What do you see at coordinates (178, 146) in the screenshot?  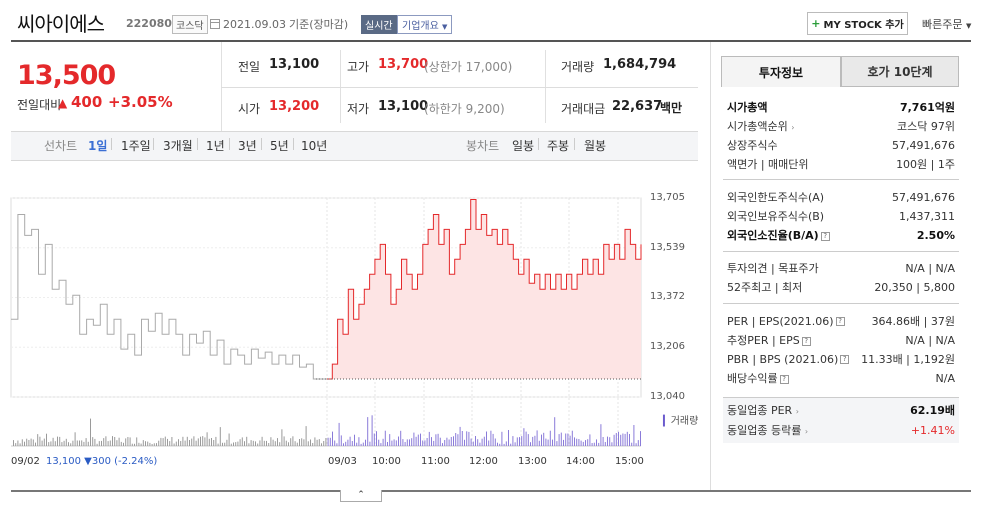 I see `period-3m: 3개월` at bounding box center [178, 146].